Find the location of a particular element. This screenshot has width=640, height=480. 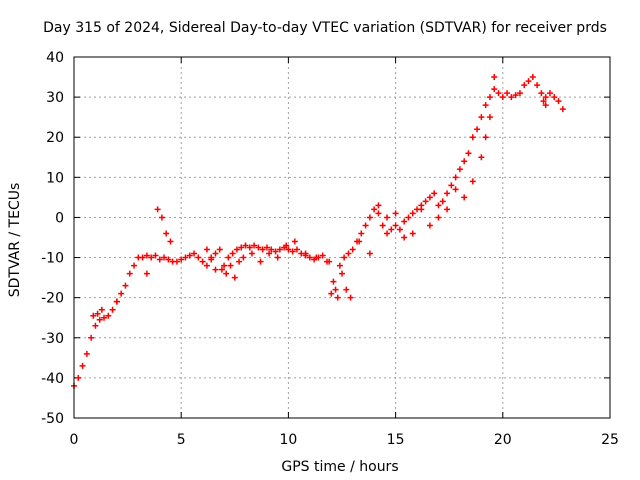

y-tick-label: 30 is located at coordinates (55, 98).